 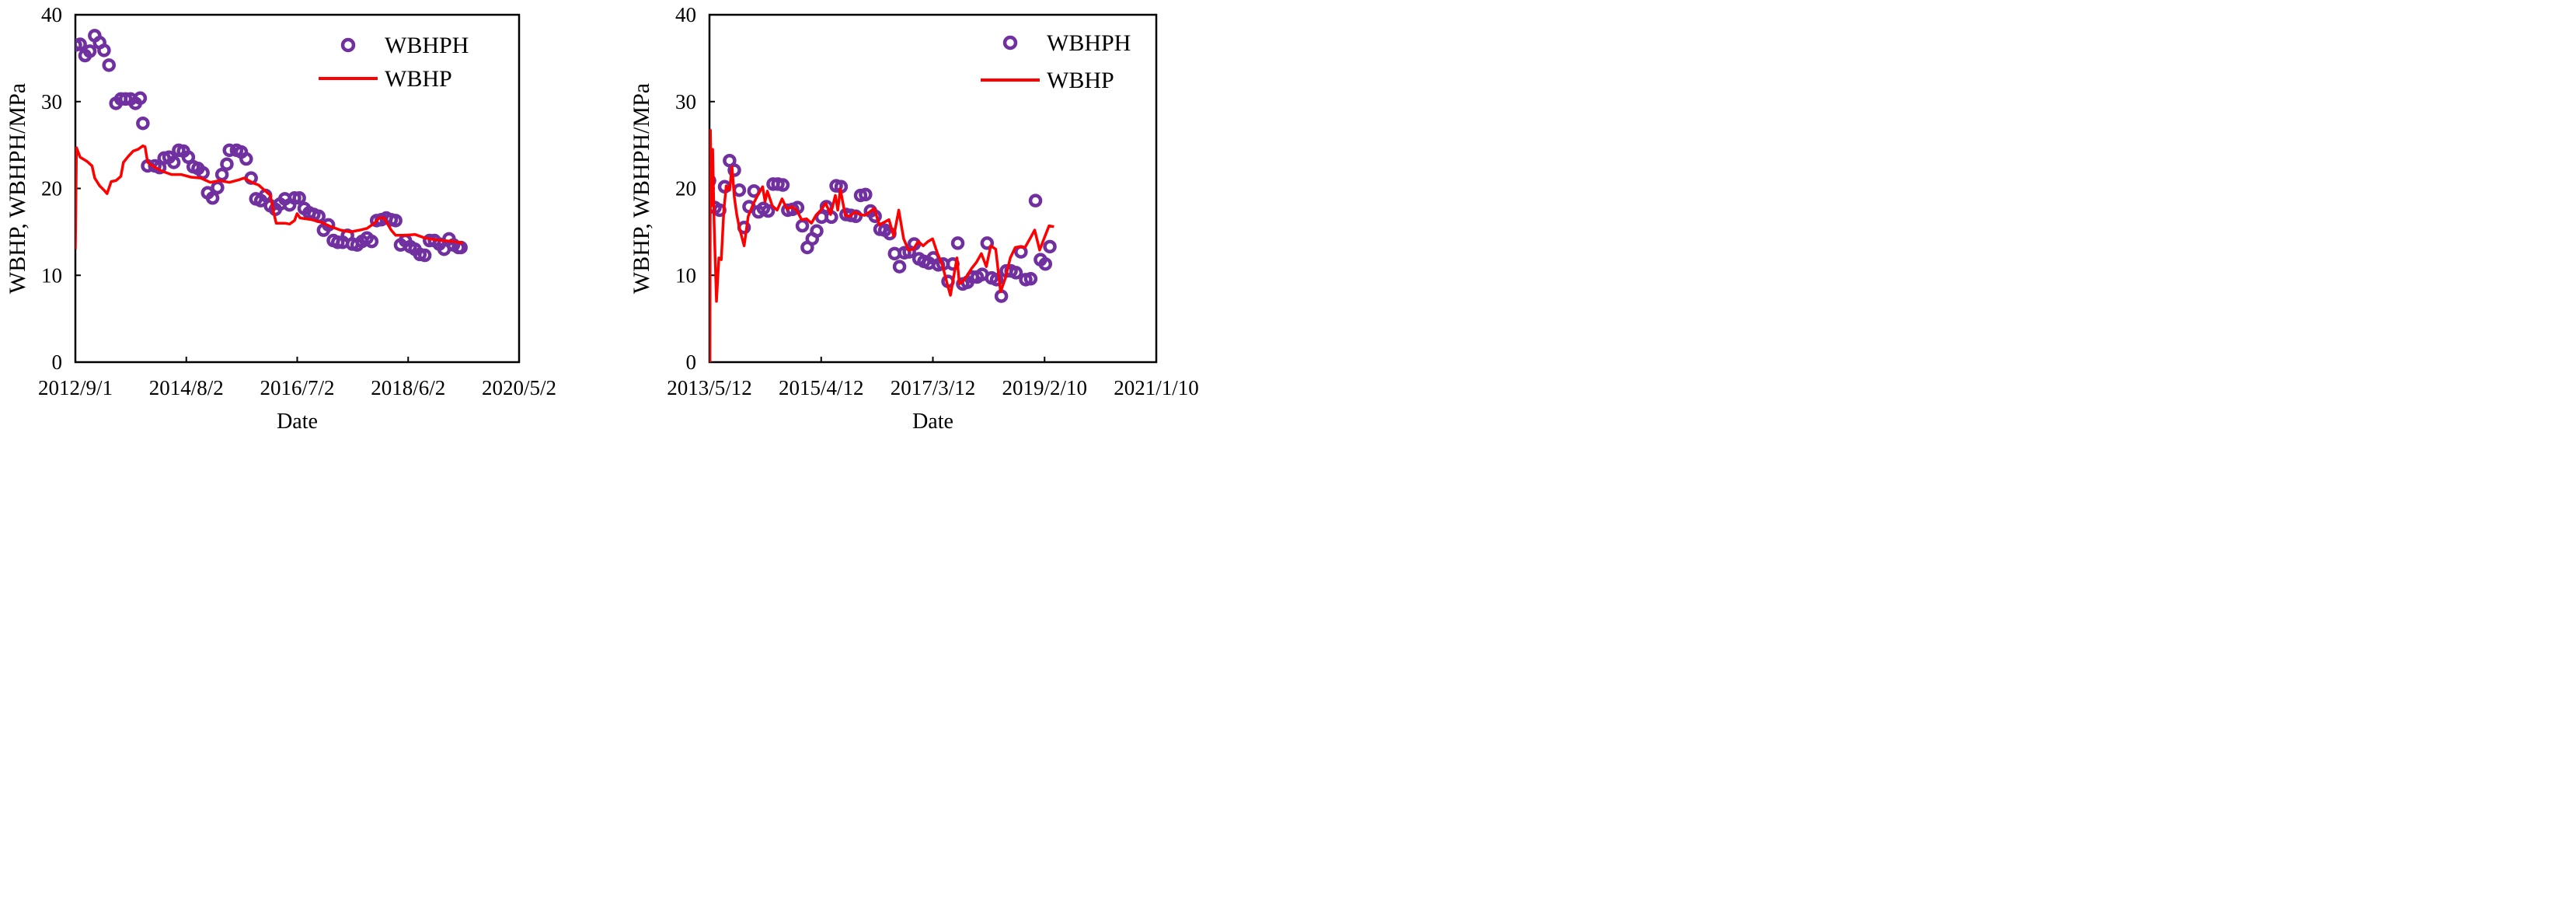 What do you see at coordinates (1044, 388) in the screenshot?
I see `x-tick-label: 2019/2/10` at bounding box center [1044, 388].